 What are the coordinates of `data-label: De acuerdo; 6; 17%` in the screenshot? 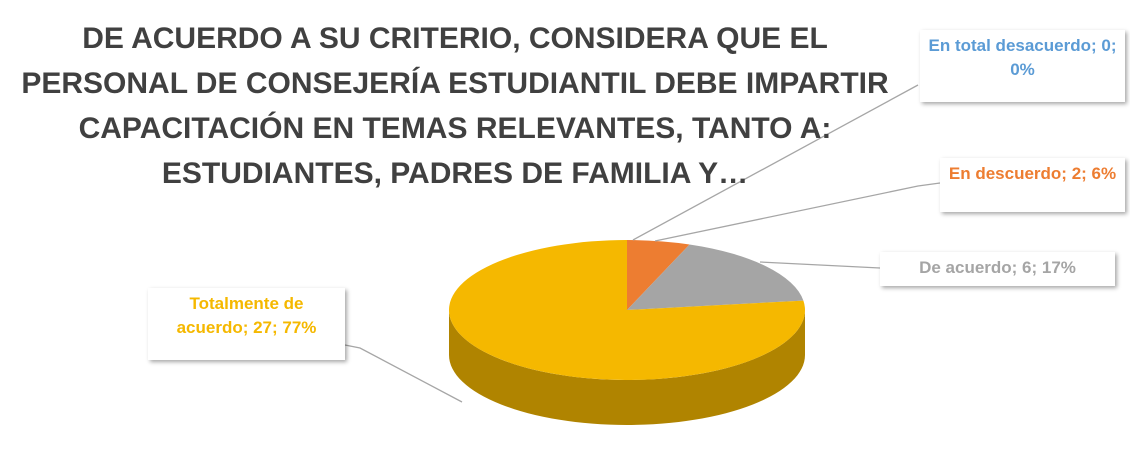 It's located at (997, 269).